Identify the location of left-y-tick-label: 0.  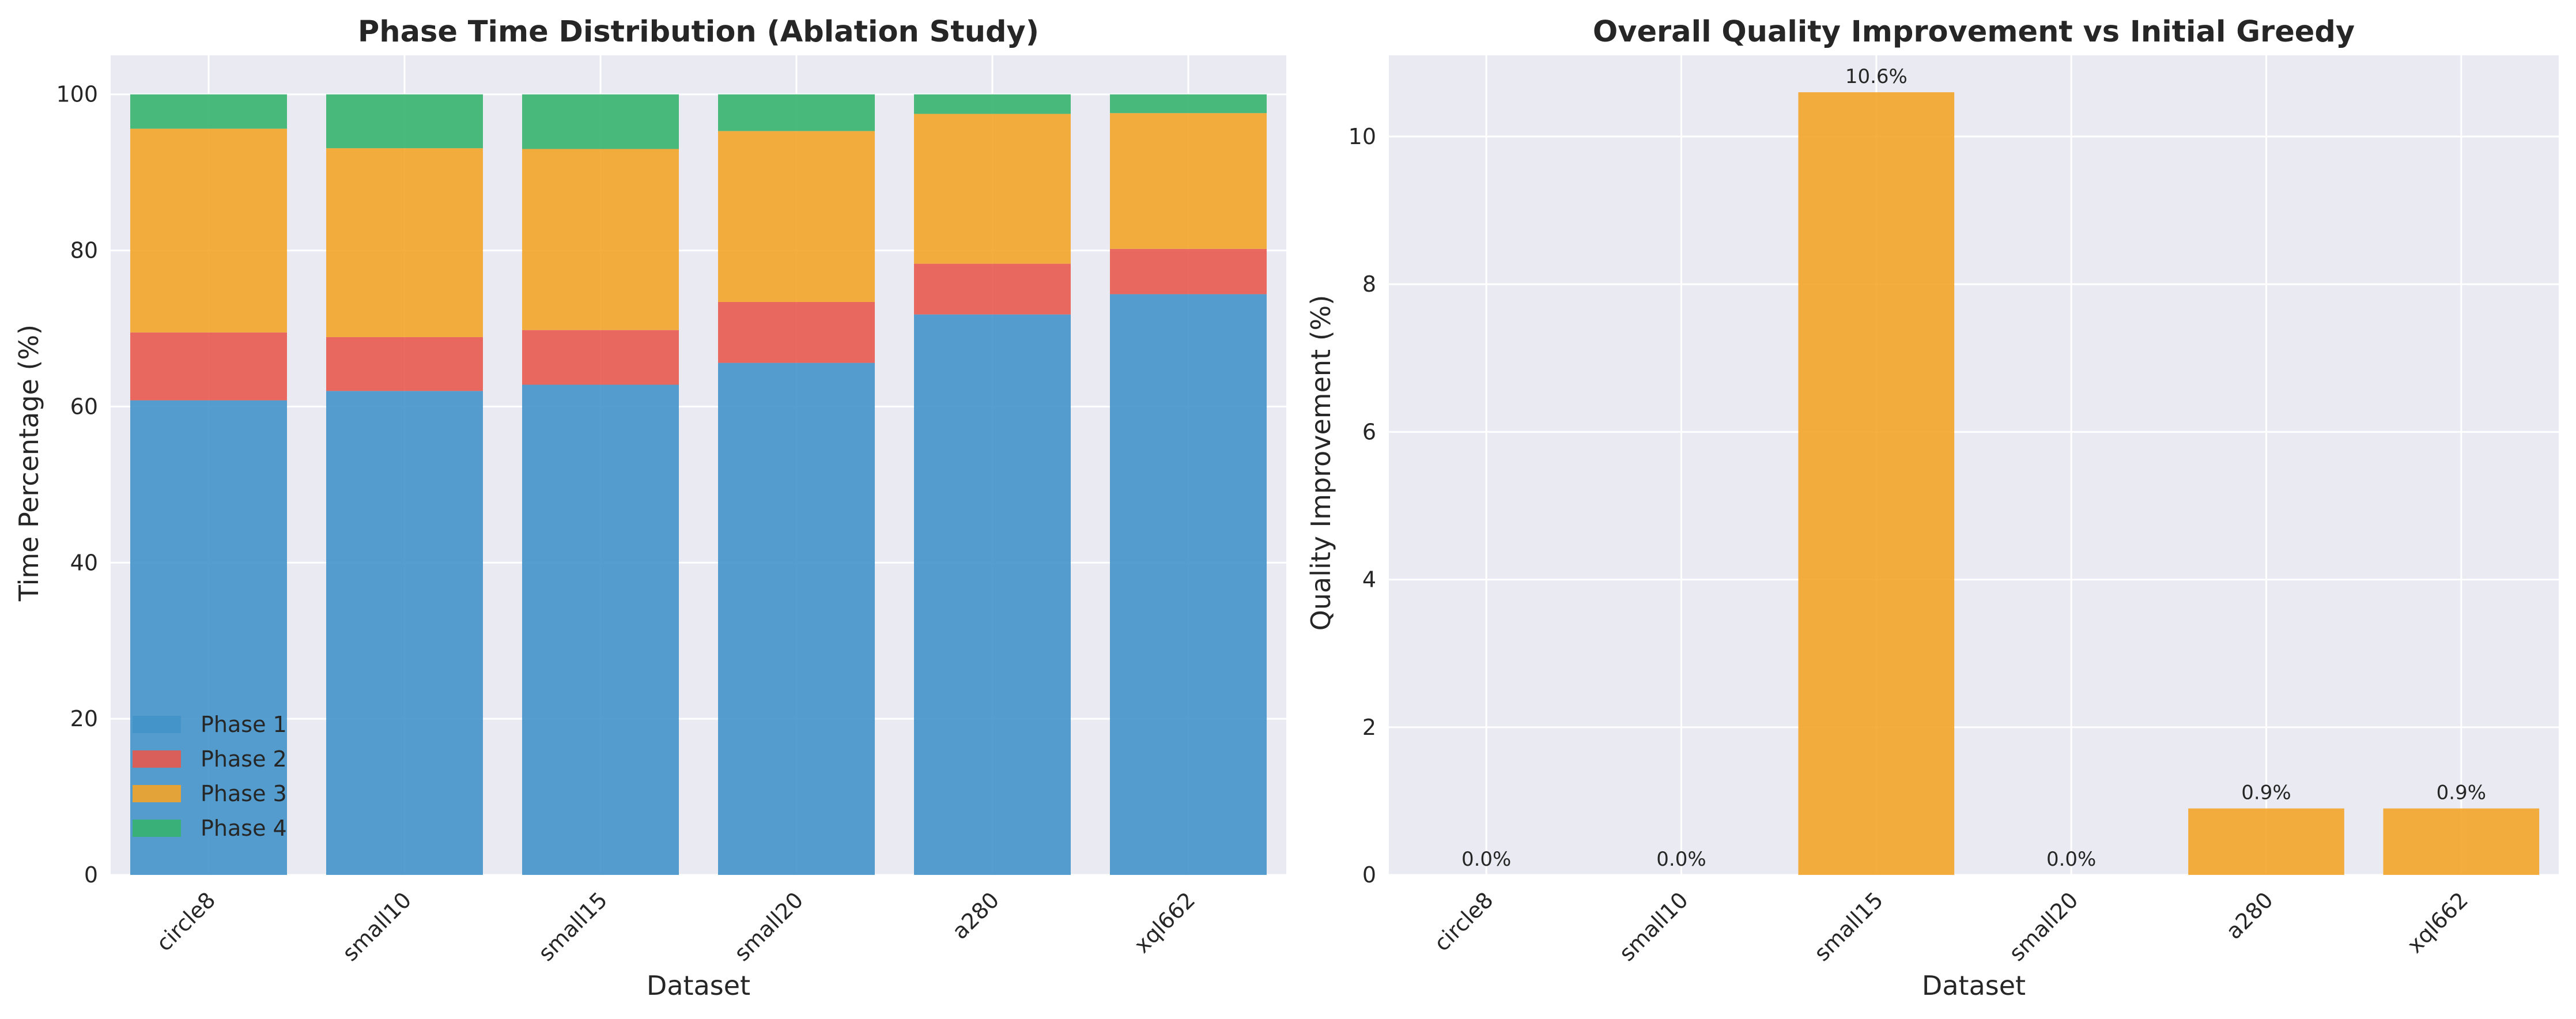
(91, 875).